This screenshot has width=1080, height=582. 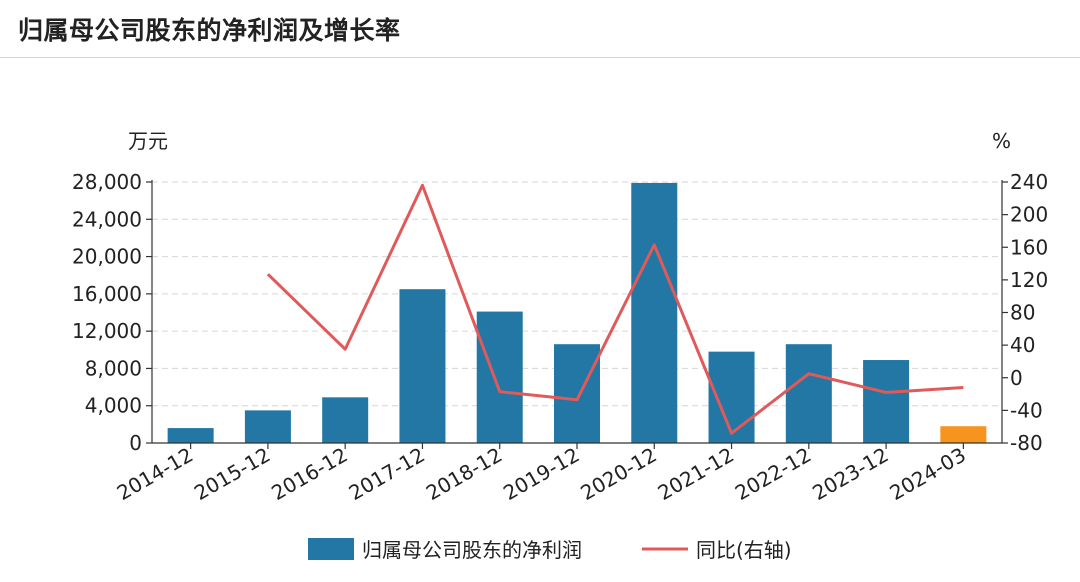 I want to click on right-tick-label: 0, so click(x=1016, y=378).